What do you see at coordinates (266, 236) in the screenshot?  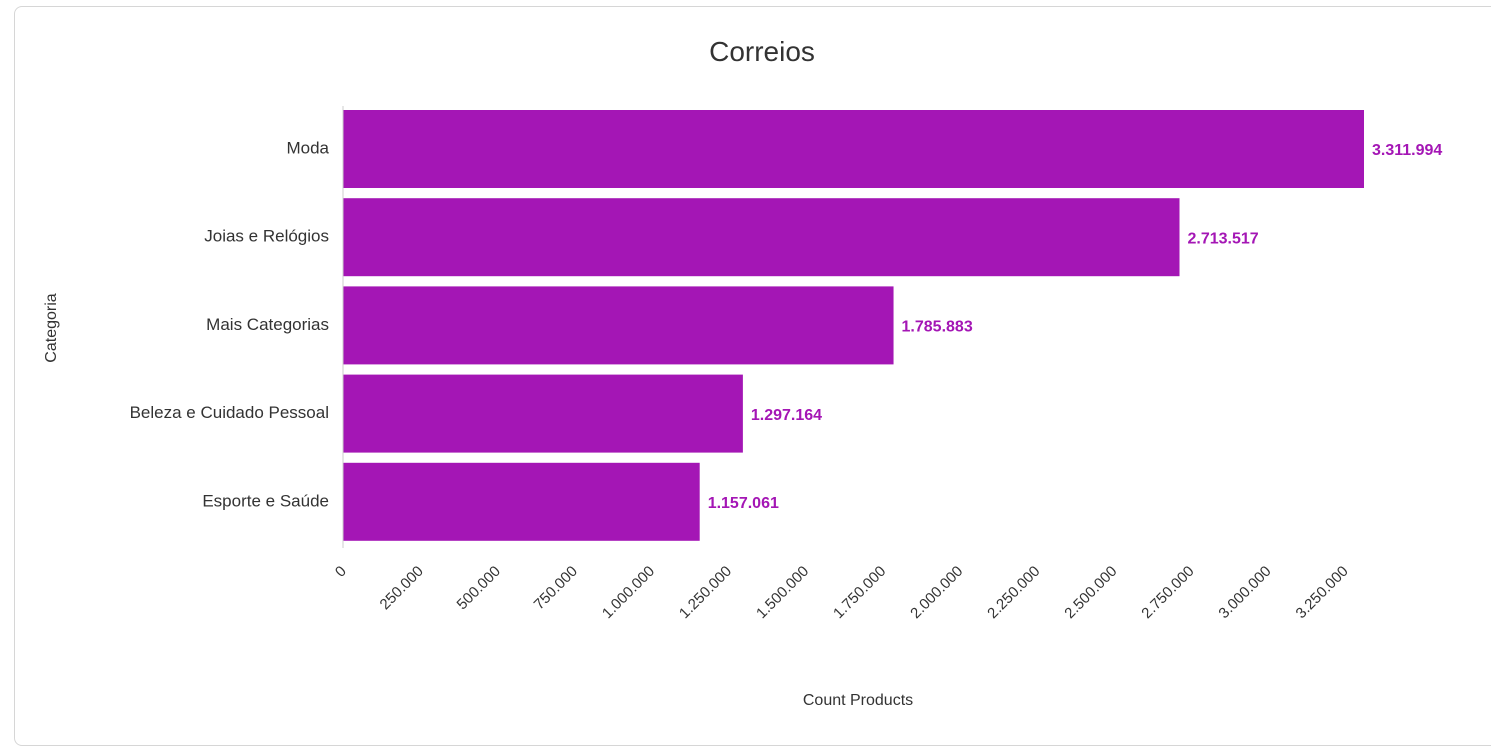 I see `category-label: Joias e Relógios` at bounding box center [266, 236].